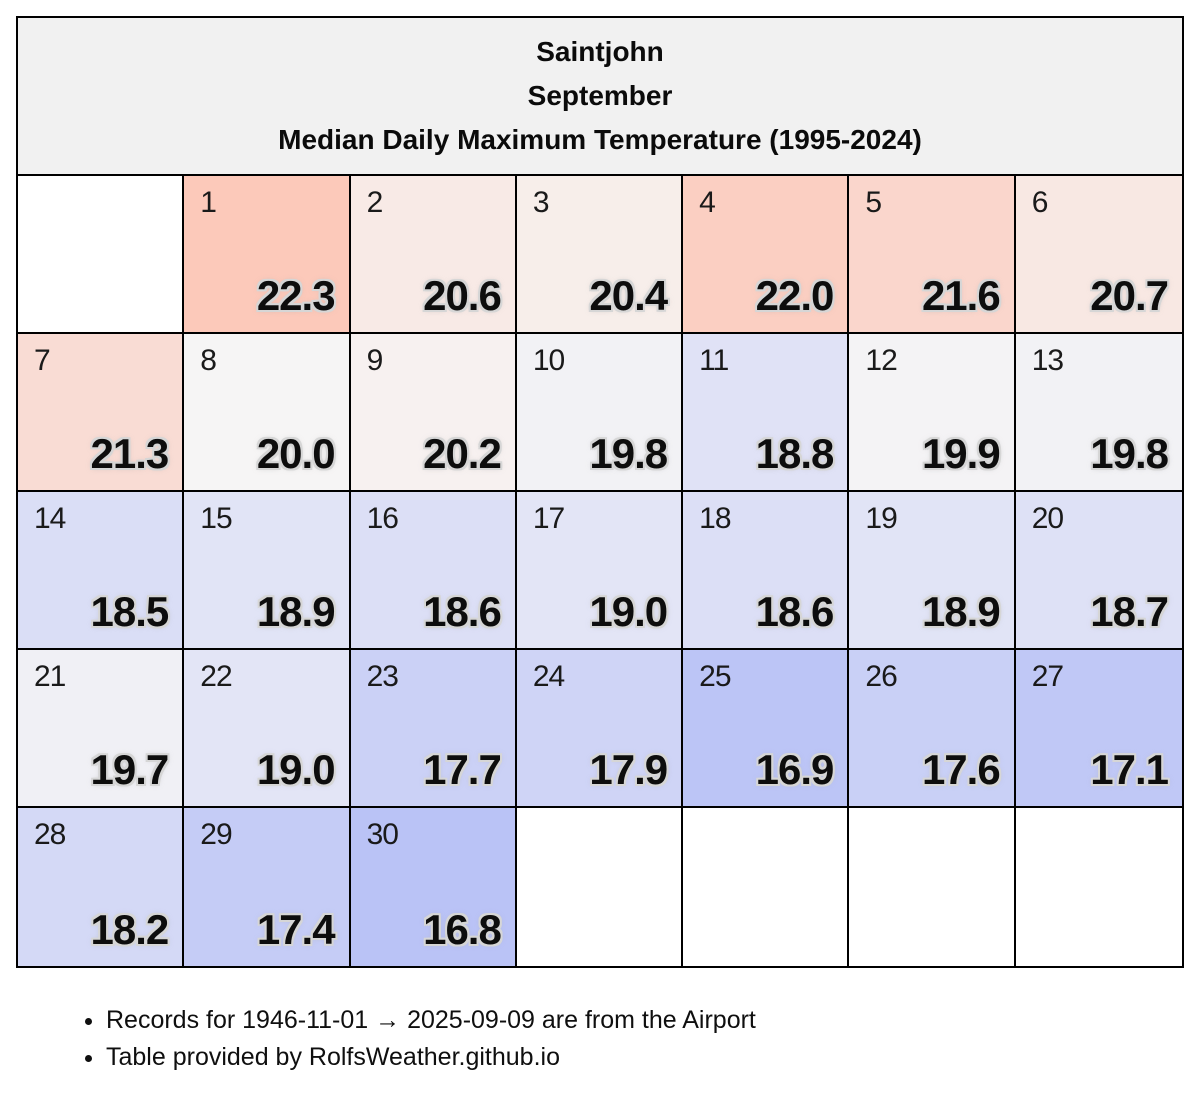 The image size is (1200, 1096). What do you see at coordinates (382, 676) in the screenshot?
I see `day-number: 23` at bounding box center [382, 676].